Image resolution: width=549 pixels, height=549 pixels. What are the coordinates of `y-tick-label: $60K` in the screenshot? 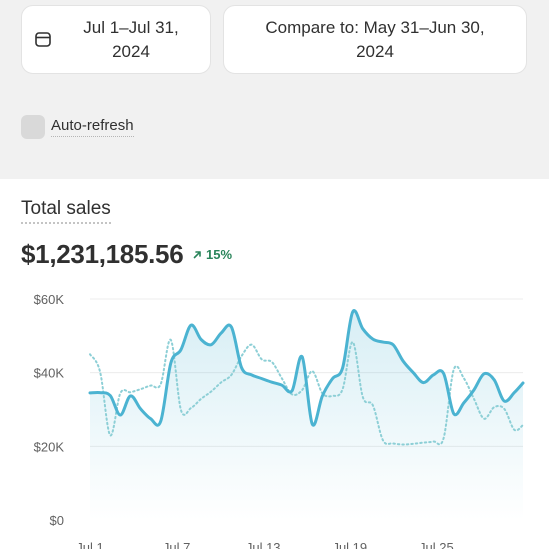 It's located at (49, 299).